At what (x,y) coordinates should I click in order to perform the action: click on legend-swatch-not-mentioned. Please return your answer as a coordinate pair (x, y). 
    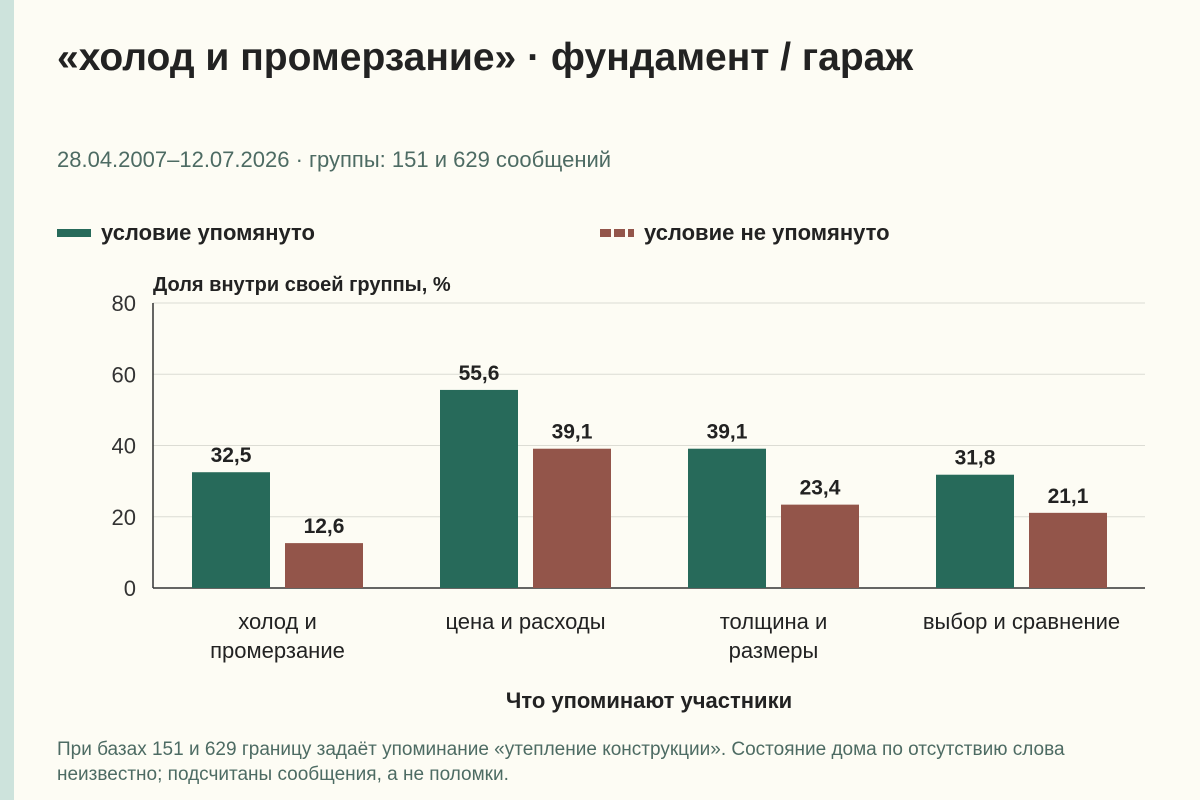
    Looking at the image, I should click on (617, 233).